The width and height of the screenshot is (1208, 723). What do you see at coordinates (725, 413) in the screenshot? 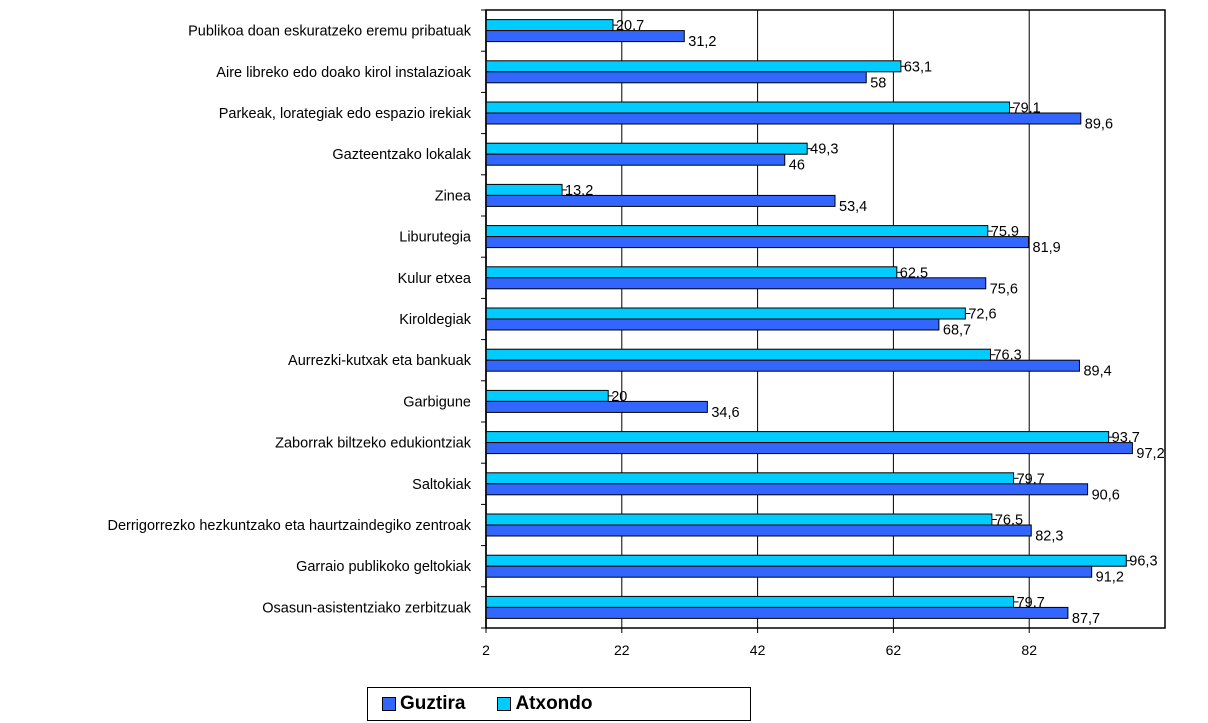
I see `data-label-guztira: 34,6` at bounding box center [725, 413].